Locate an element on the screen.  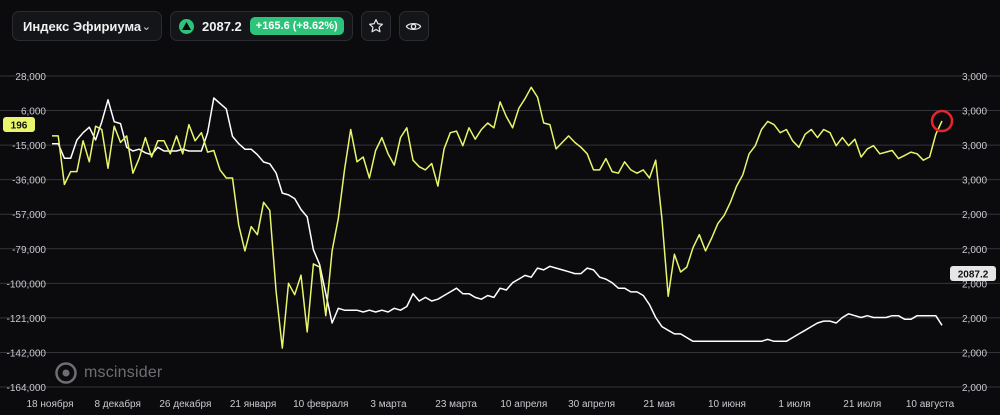
x-tick-label: 8 декабря is located at coordinates (117, 404).